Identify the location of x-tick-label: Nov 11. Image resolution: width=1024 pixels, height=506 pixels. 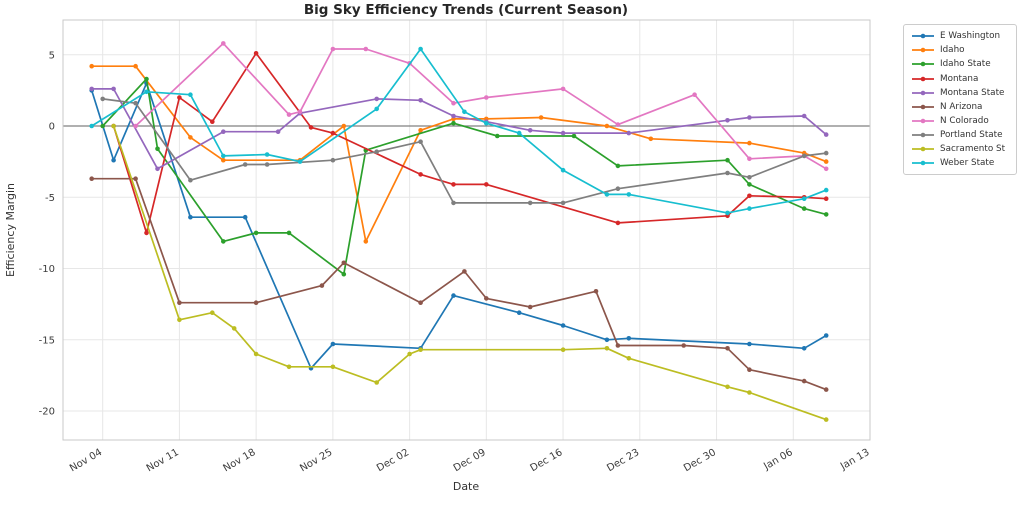
(163, 460).